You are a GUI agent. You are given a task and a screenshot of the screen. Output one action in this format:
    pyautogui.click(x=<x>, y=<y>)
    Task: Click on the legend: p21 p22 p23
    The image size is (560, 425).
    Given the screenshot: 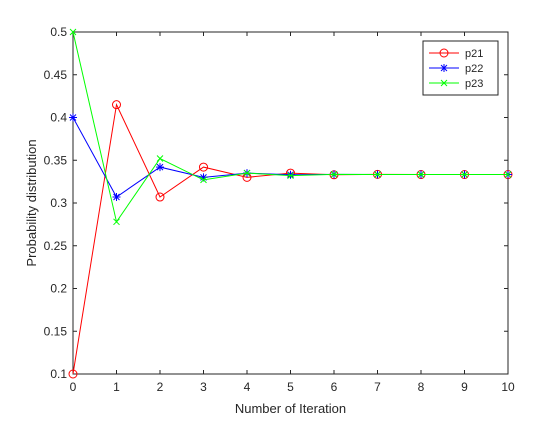 What is the action you would take?
    pyautogui.click(x=460, y=68)
    